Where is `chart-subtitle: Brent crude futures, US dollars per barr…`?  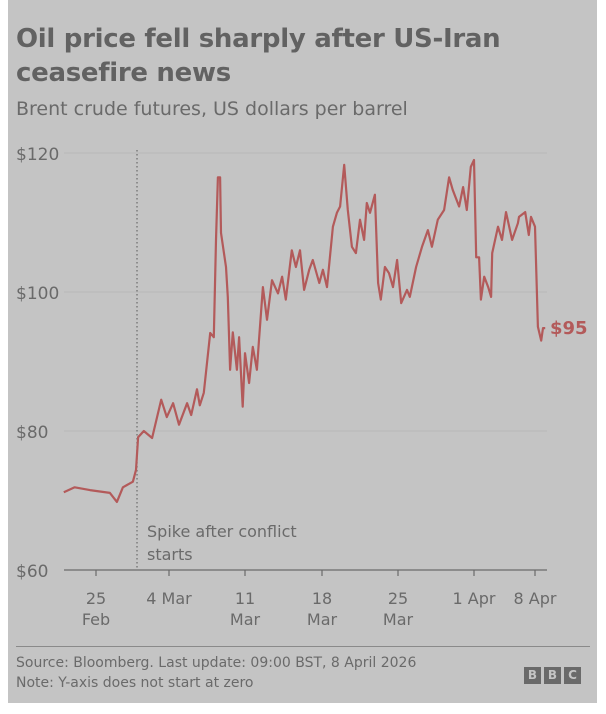
chart-subtitle: Brent crude futures, US dollars per barr… is located at coordinates (212, 109).